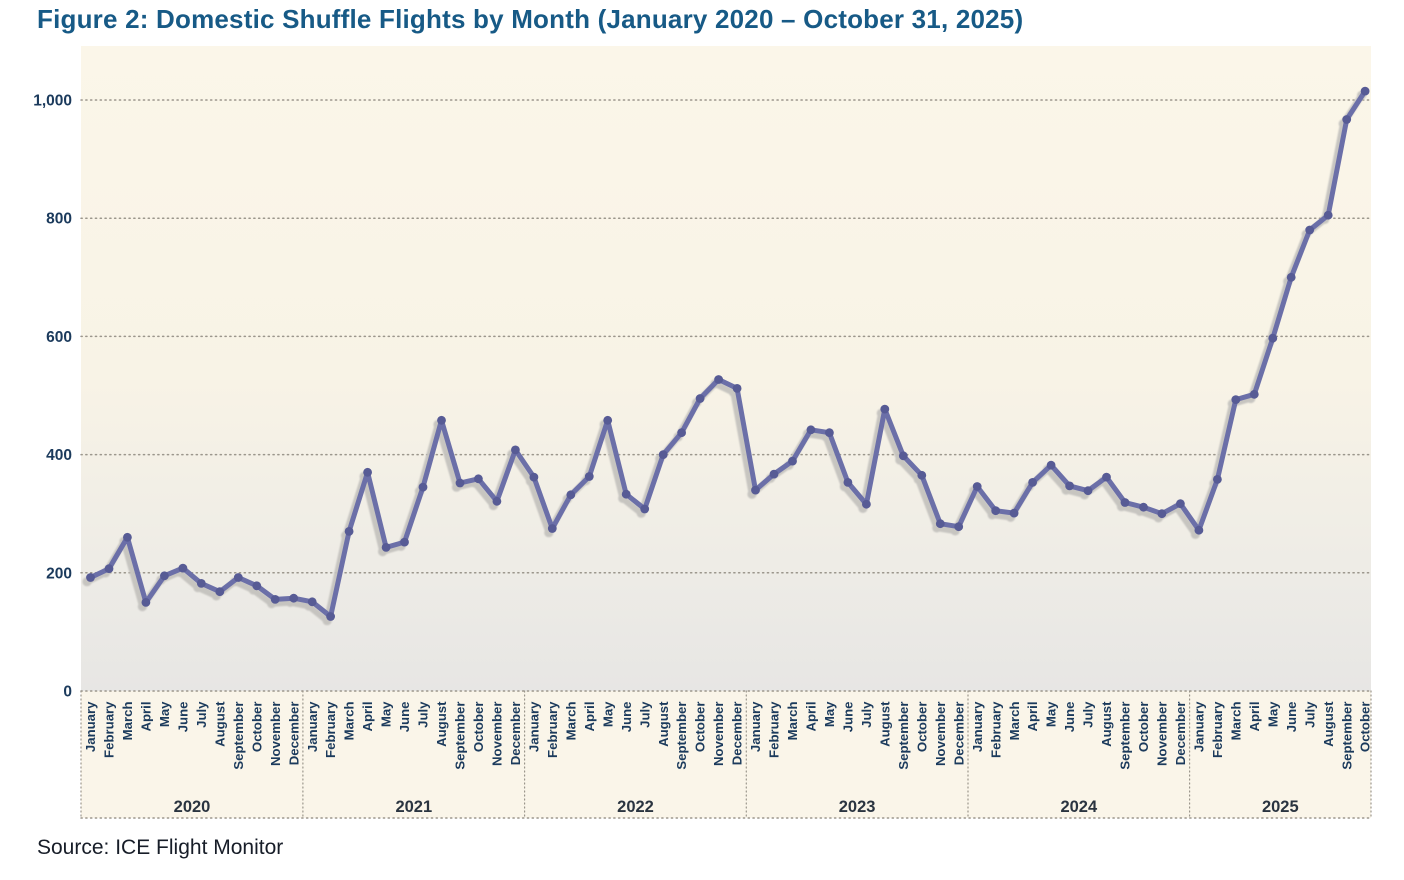 The image size is (1404, 880). Describe the element at coordinates (127, 537) in the screenshot. I see `data-point-marker: March 2020: 260` at that location.